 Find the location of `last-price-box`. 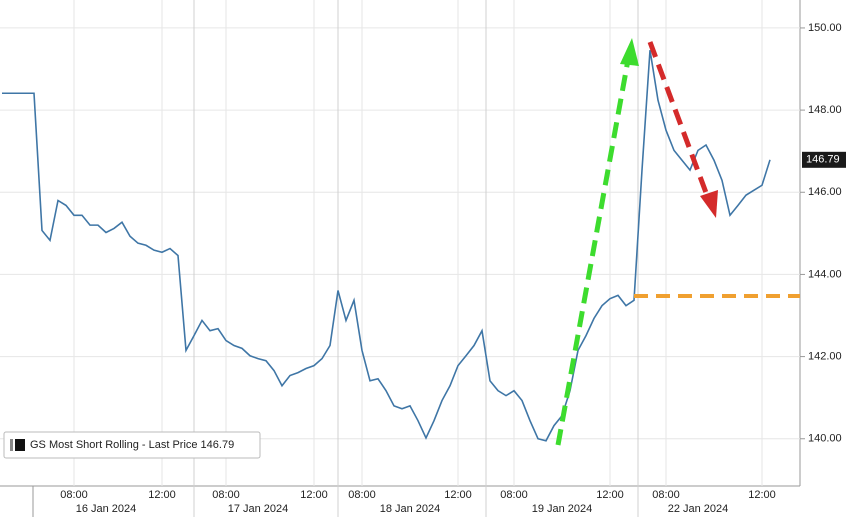

last-price-box is located at coordinates (824, 159).